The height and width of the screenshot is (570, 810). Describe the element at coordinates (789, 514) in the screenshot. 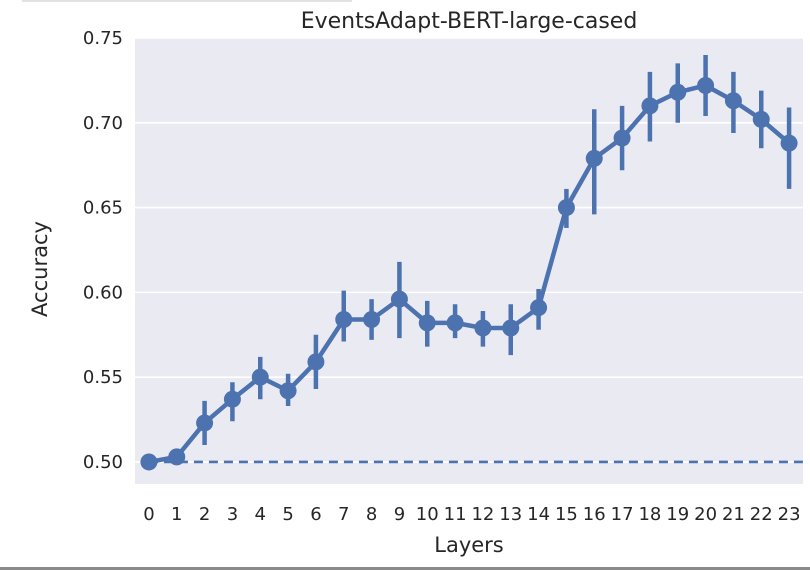

I see `x-tick-label: 23` at that location.